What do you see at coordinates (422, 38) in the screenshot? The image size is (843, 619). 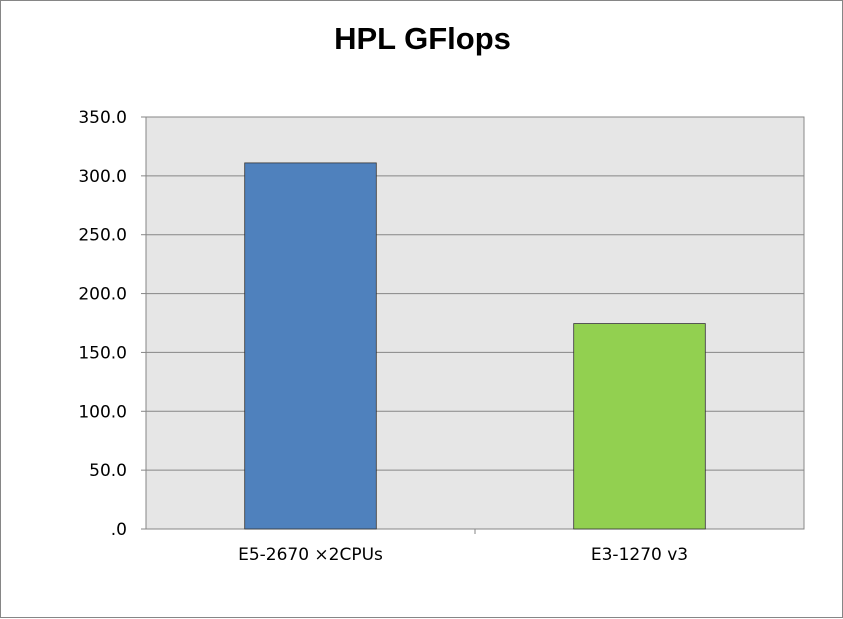 I see `chart-title: HPL GFlops` at bounding box center [422, 38].